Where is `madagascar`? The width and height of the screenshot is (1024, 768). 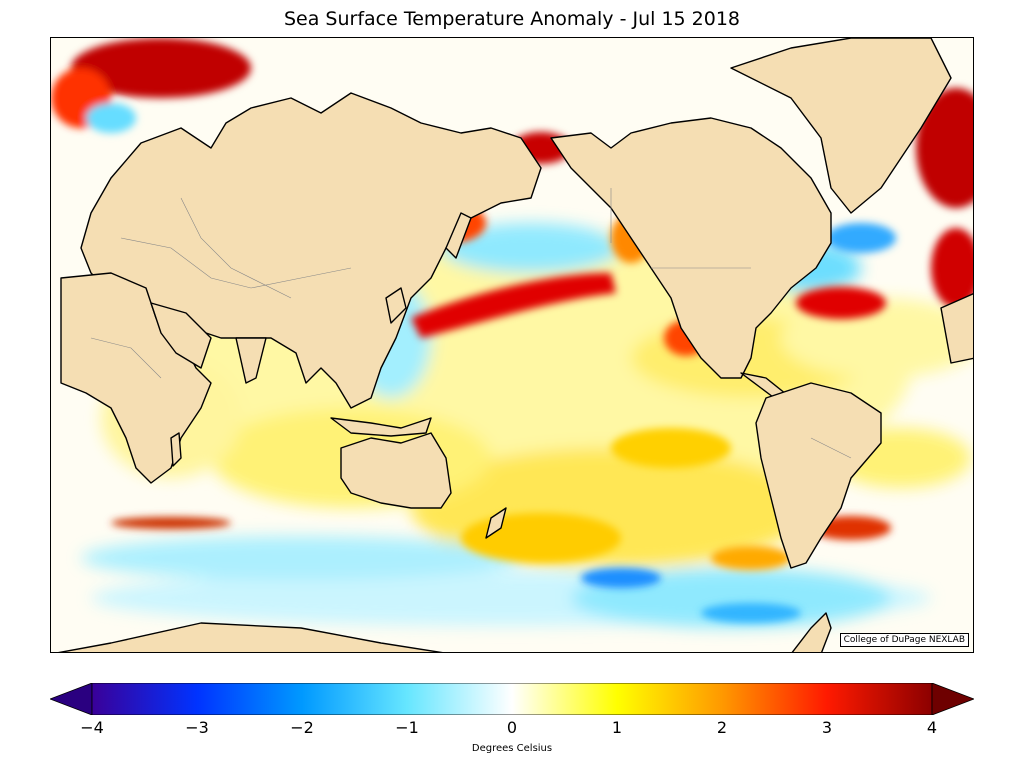
madagascar is located at coordinates (176, 449).